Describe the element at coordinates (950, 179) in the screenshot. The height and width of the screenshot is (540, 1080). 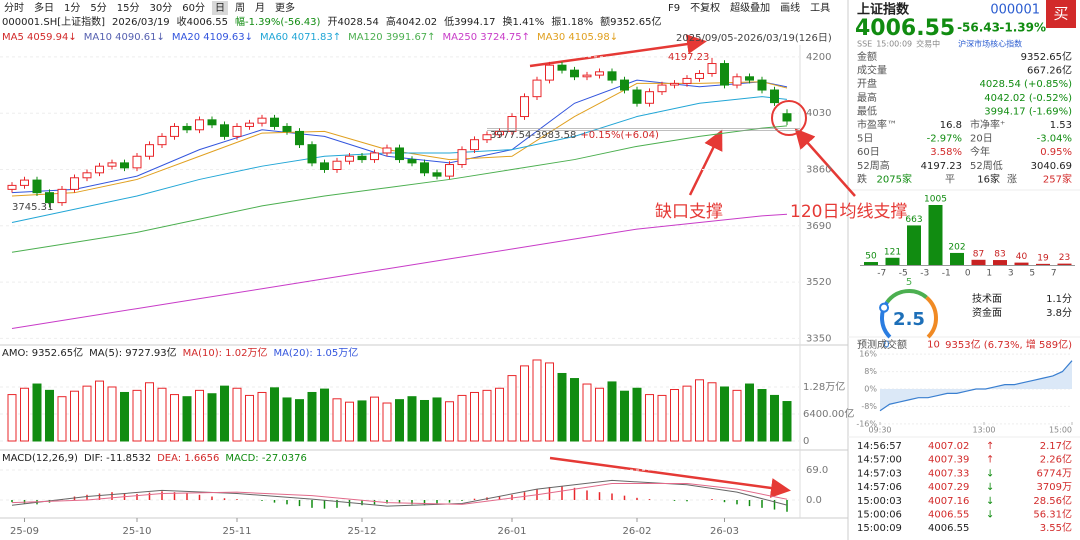
I see `stat: 平` at that location.